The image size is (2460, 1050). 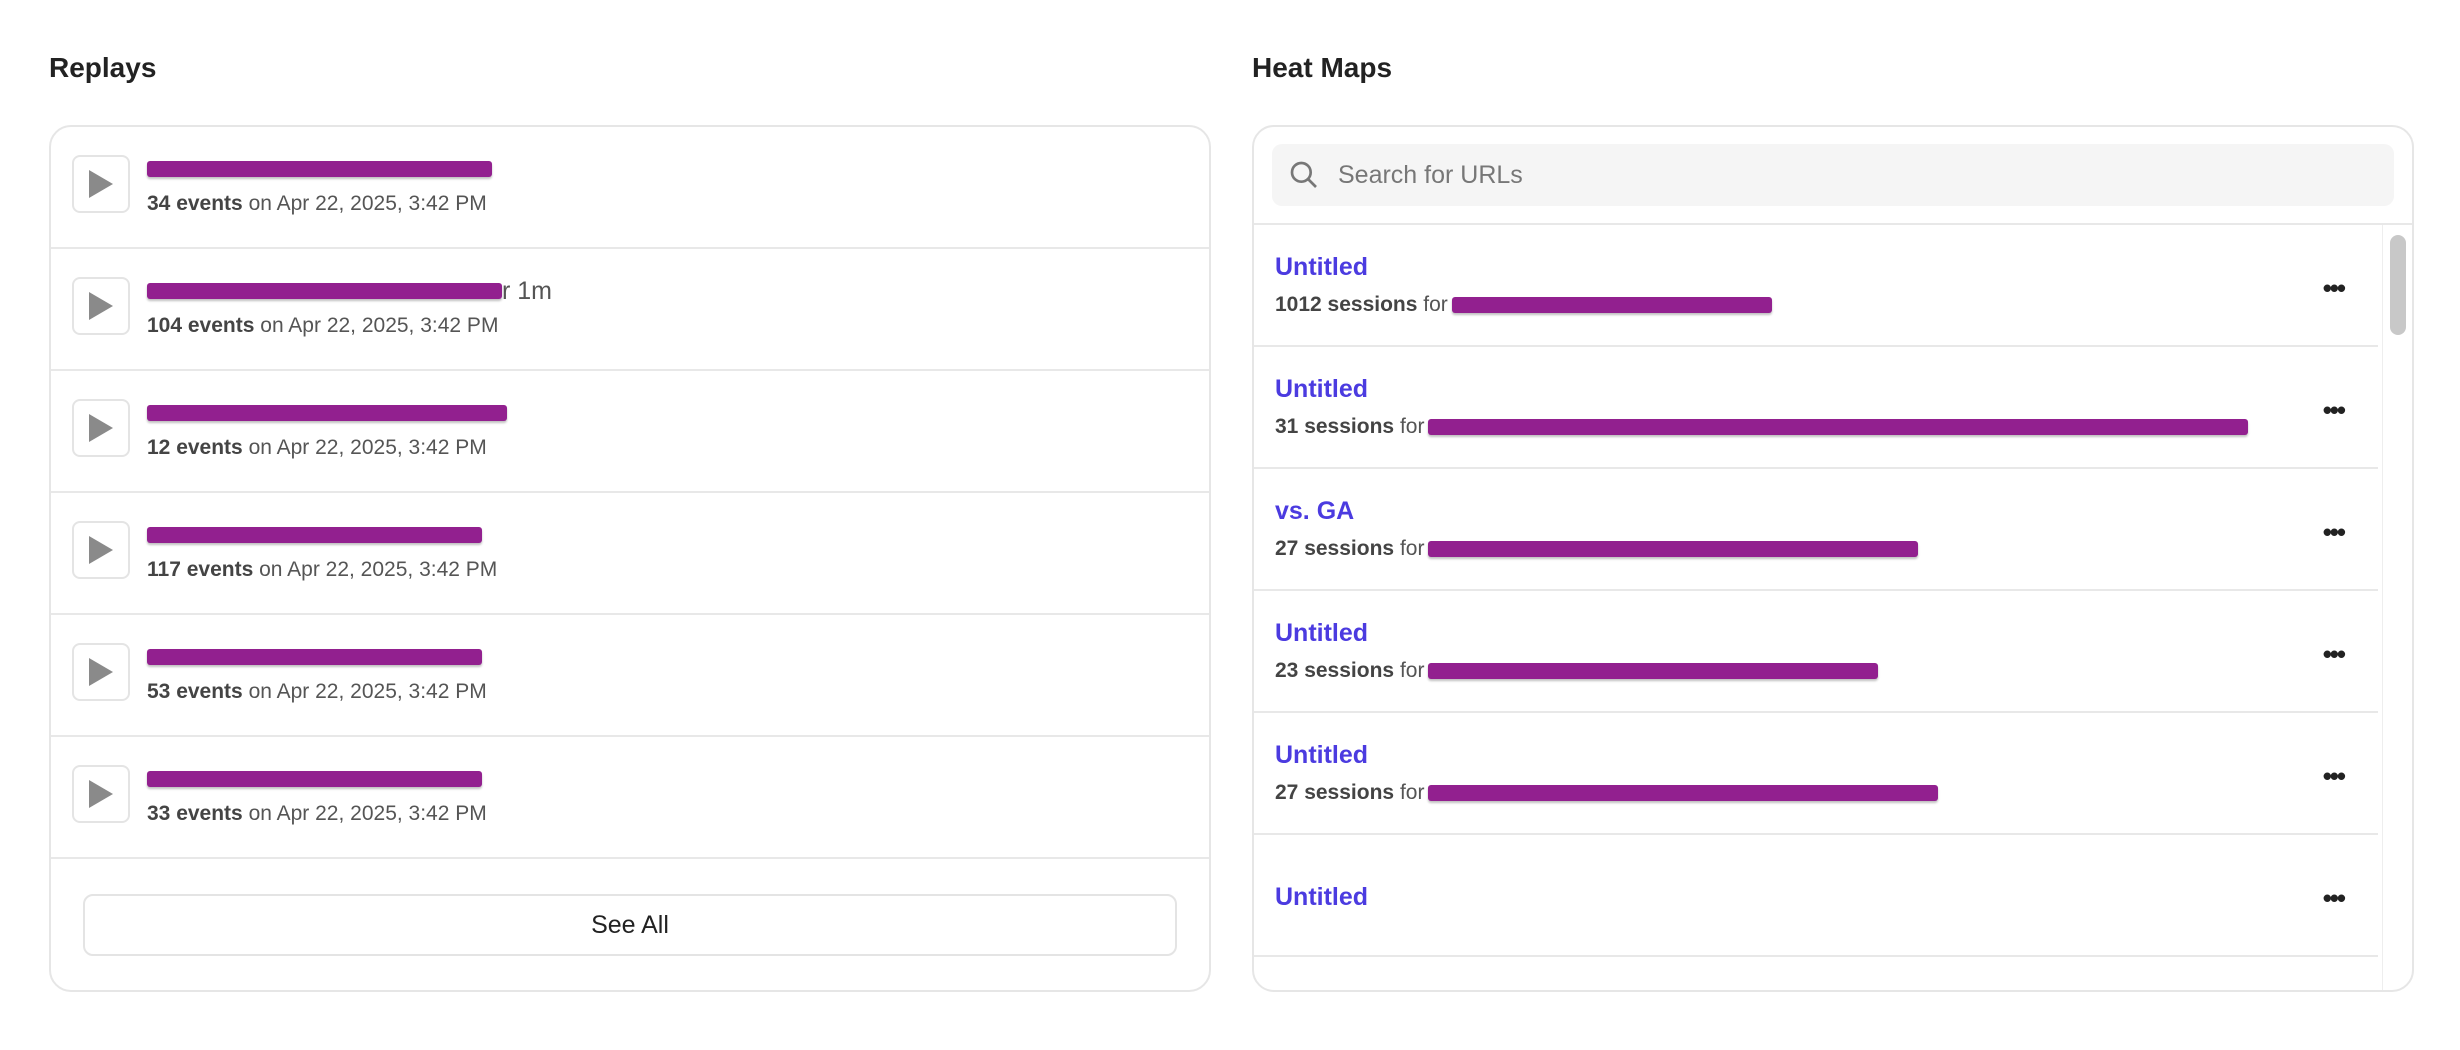 I want to click on heatmap-row: Untitled •••, so click(x=1816, y=896).